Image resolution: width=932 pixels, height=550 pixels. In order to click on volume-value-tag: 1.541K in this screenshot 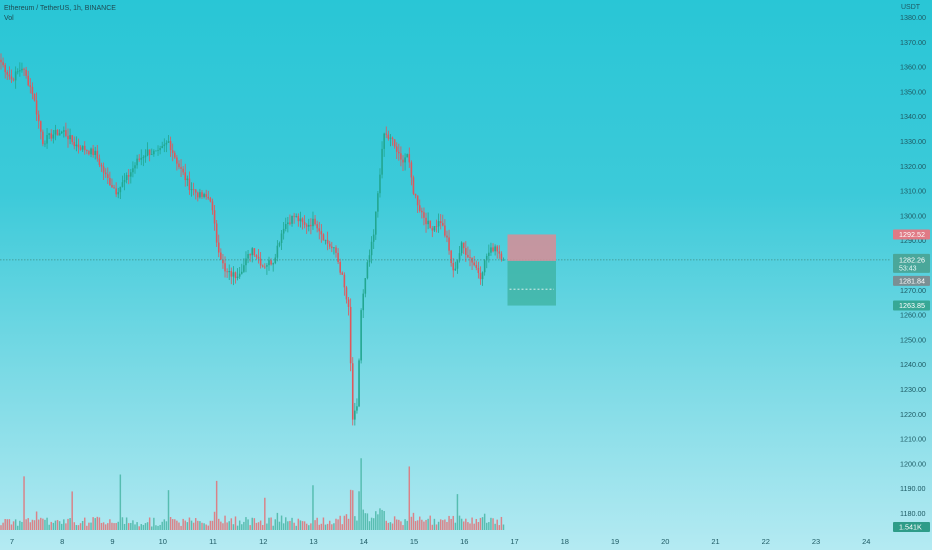, I will do `click(910, 527)`.